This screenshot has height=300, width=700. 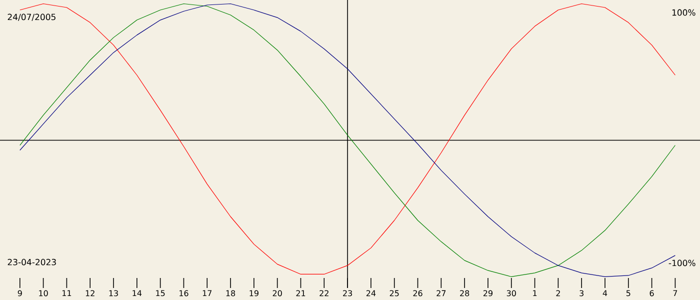 What do you see at coordinates (441, 293) in the screenshot?
I see `x-tick-label: 27` at bounding box center [441, 293].